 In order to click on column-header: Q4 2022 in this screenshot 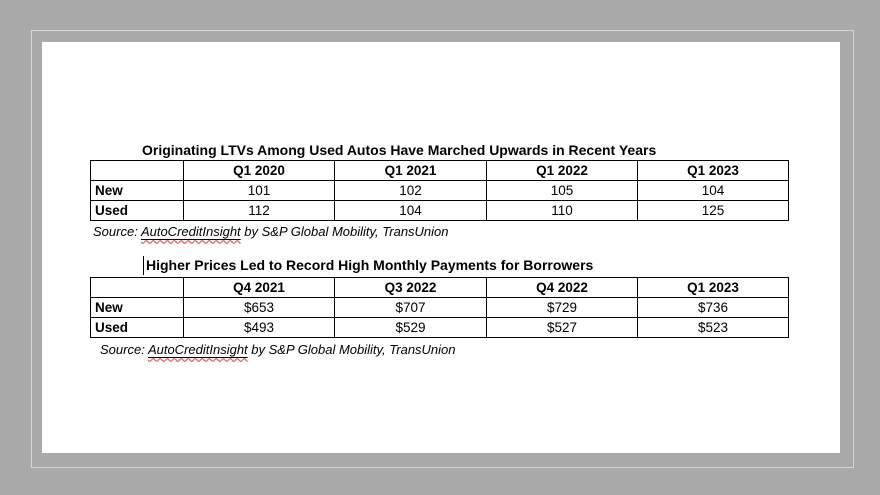, I will do `click(562, 287)`.